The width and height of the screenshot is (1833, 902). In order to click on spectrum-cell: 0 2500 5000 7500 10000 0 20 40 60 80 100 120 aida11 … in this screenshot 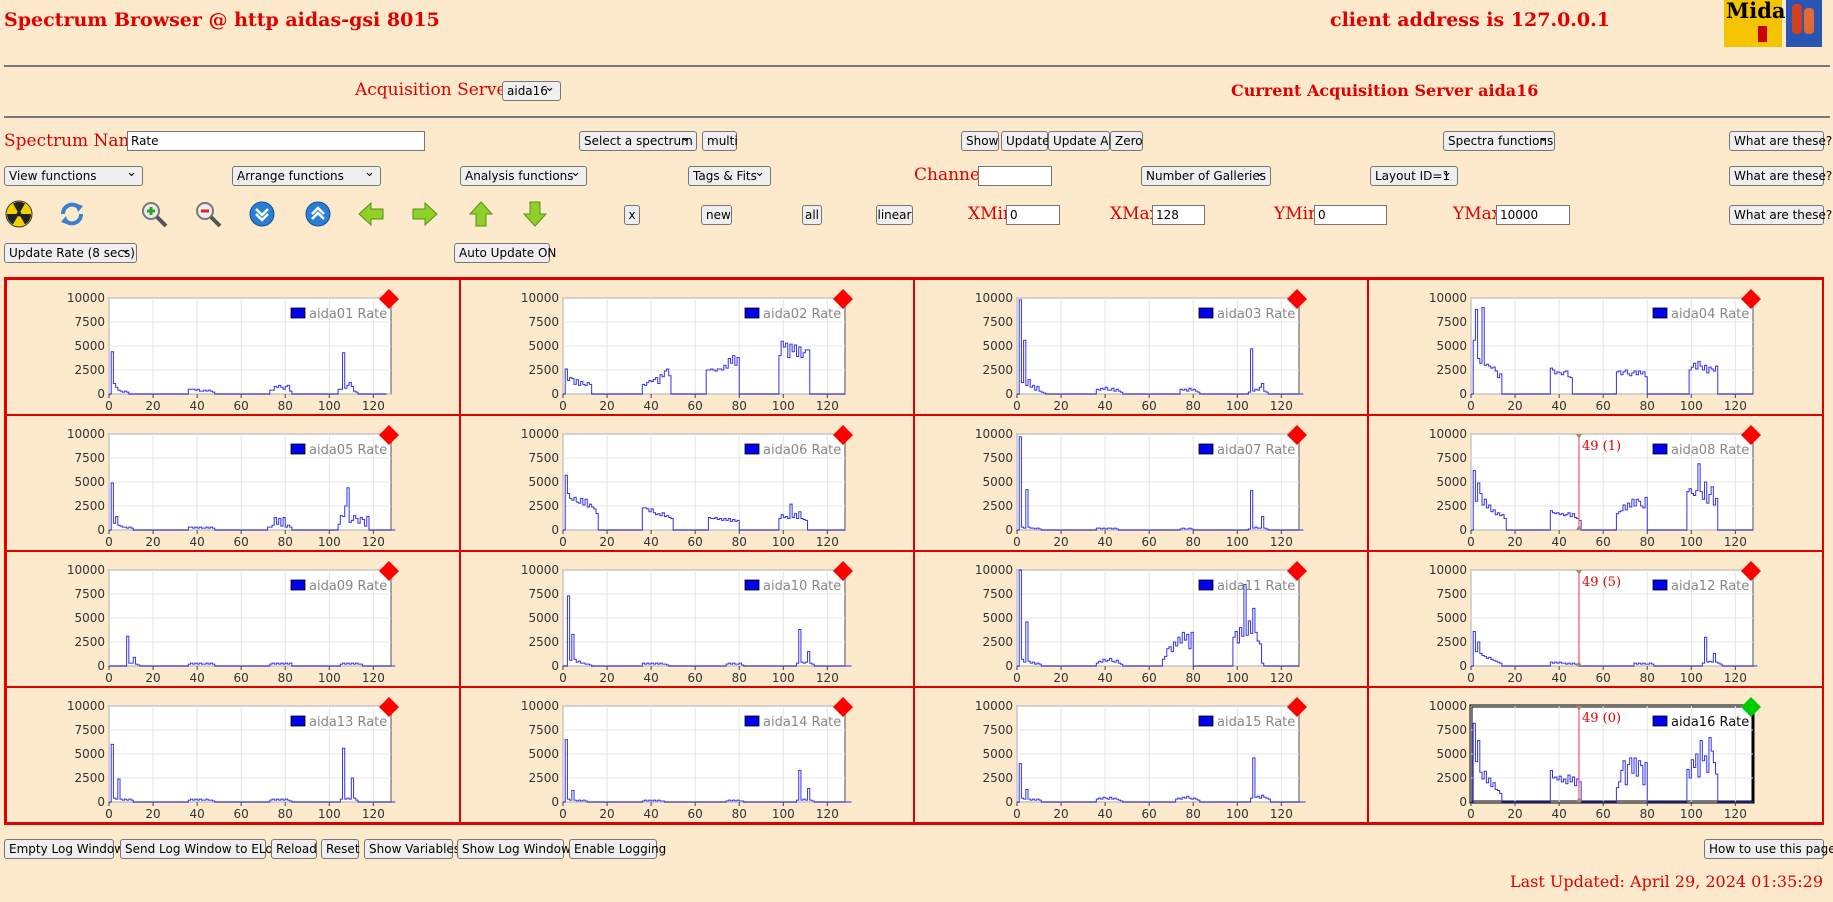, I will do `click(1141, 619)`.